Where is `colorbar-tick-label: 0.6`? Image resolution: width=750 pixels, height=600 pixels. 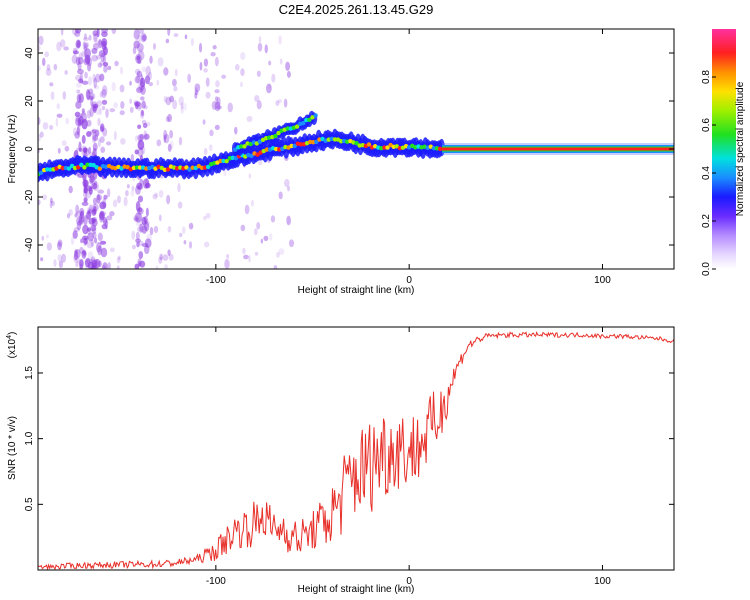 colorbar-tick-label: 0.6 is located at coordinates (706, 125).